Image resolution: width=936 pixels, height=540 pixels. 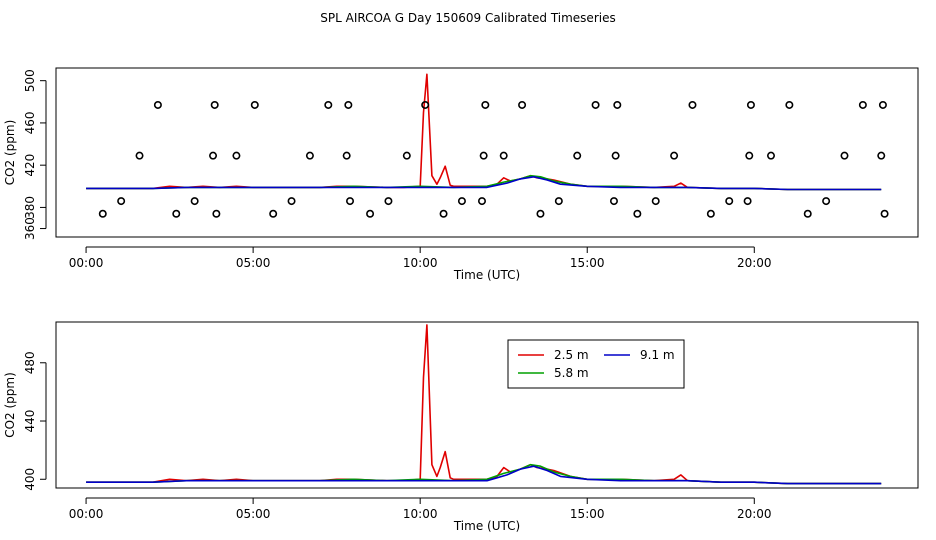 I want to click on legend-label: 2.5 m, so click(x=571, y=355).